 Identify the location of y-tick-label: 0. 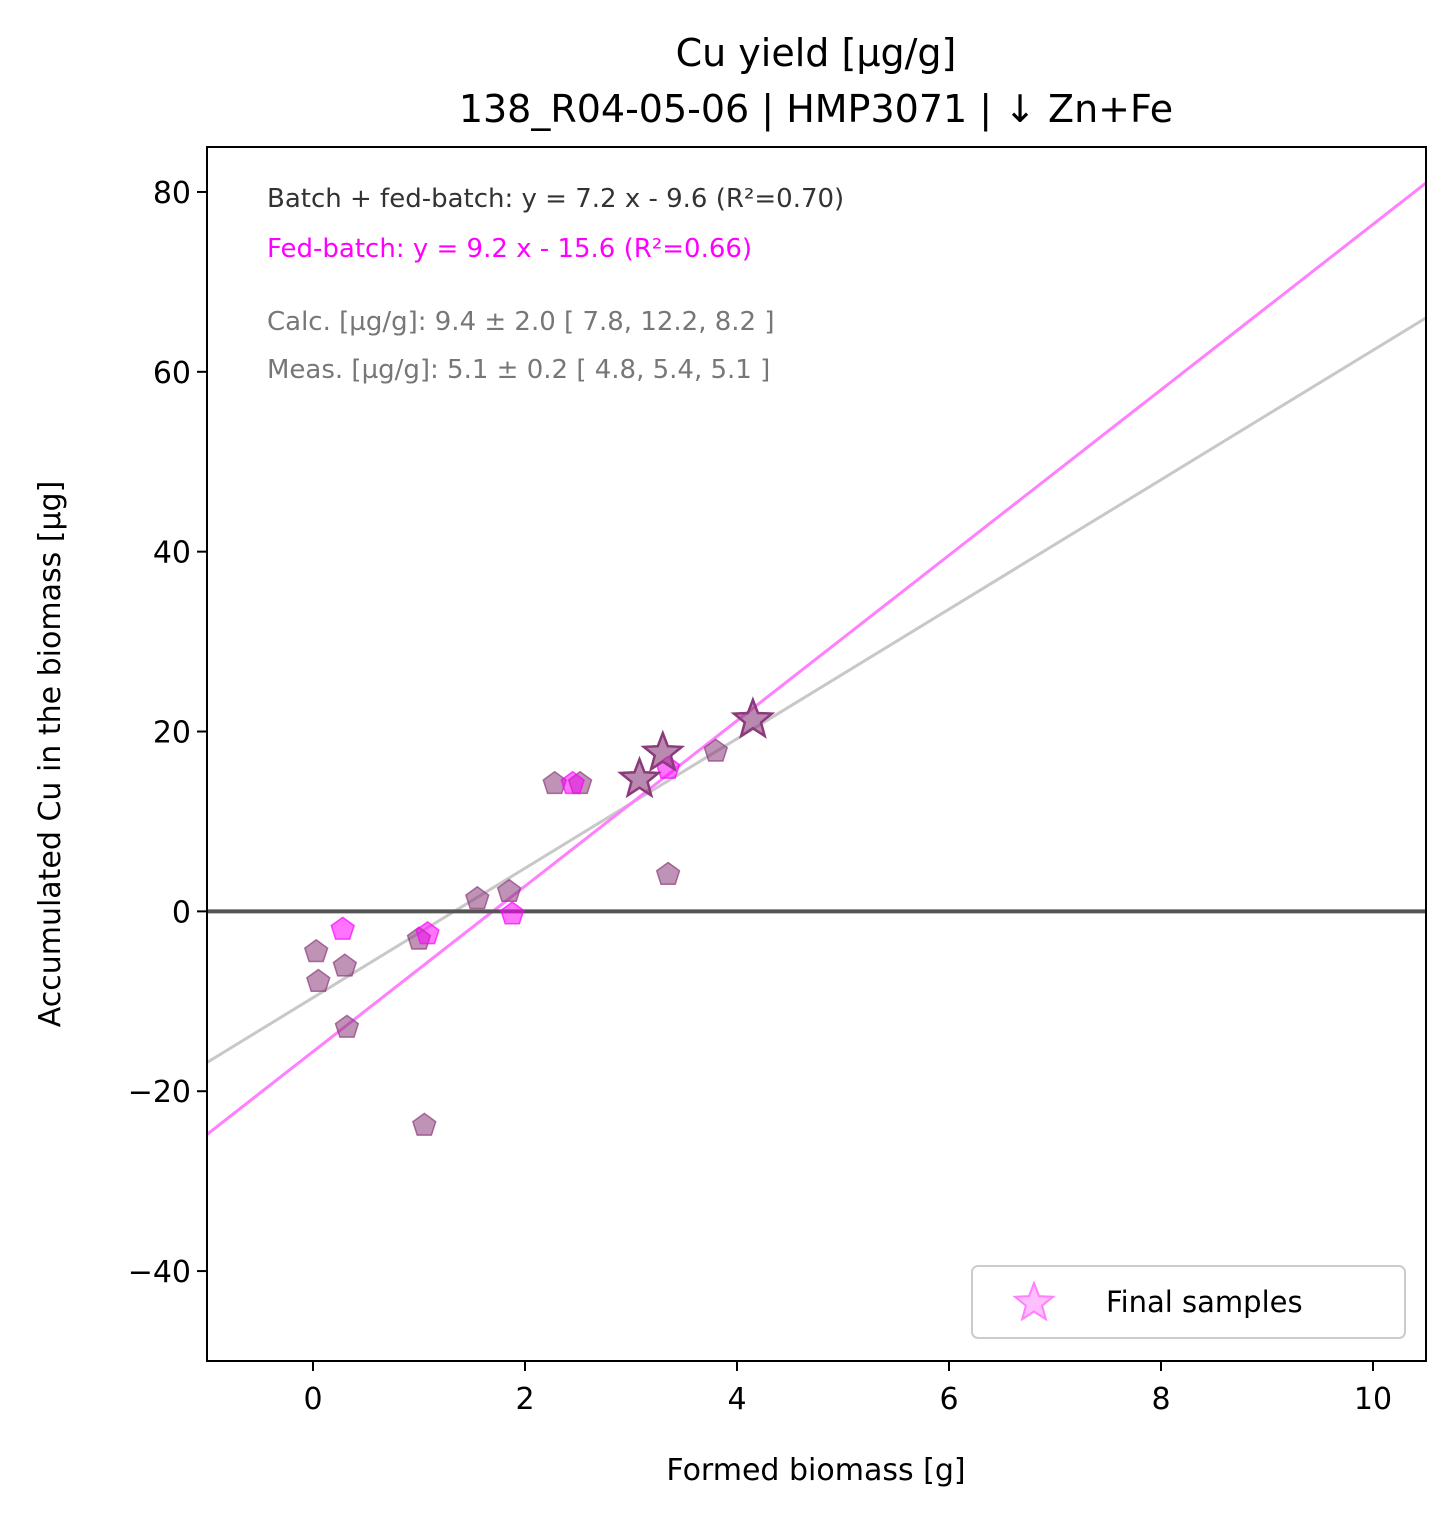
(181, 912).